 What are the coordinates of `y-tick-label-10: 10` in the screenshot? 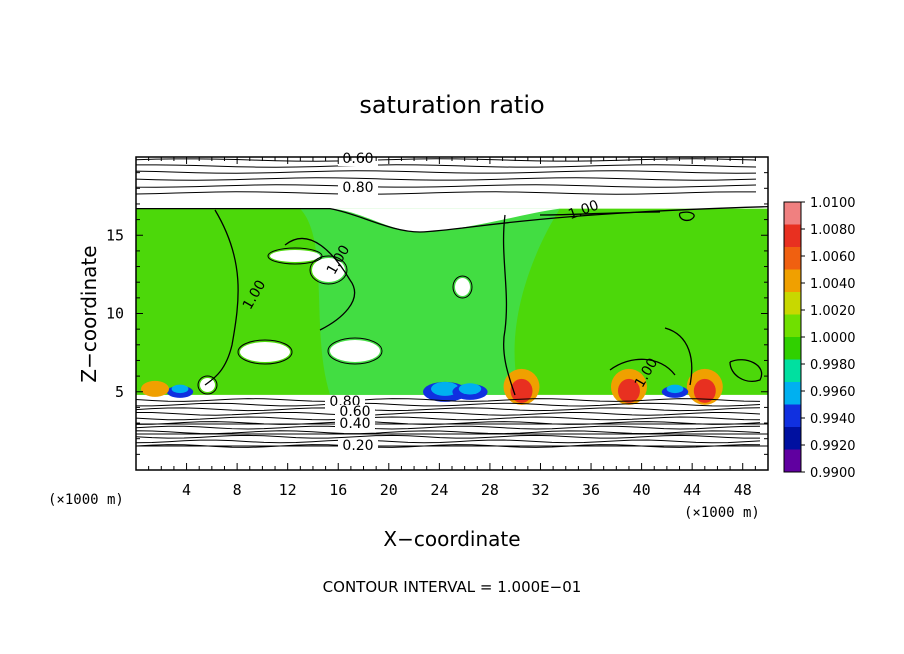 It's located at (115, 314).